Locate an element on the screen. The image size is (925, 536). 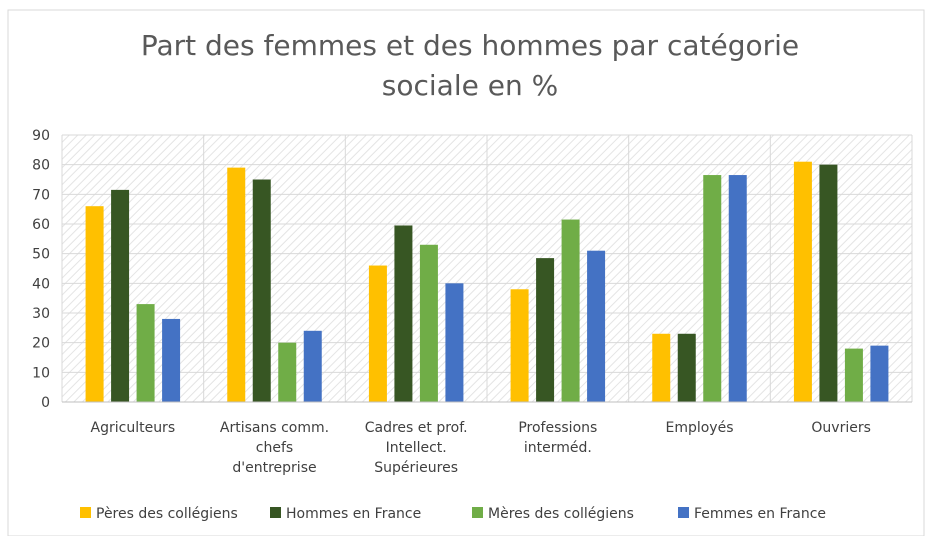
y-tick-label: 30 is located at coordinates (41, 314).